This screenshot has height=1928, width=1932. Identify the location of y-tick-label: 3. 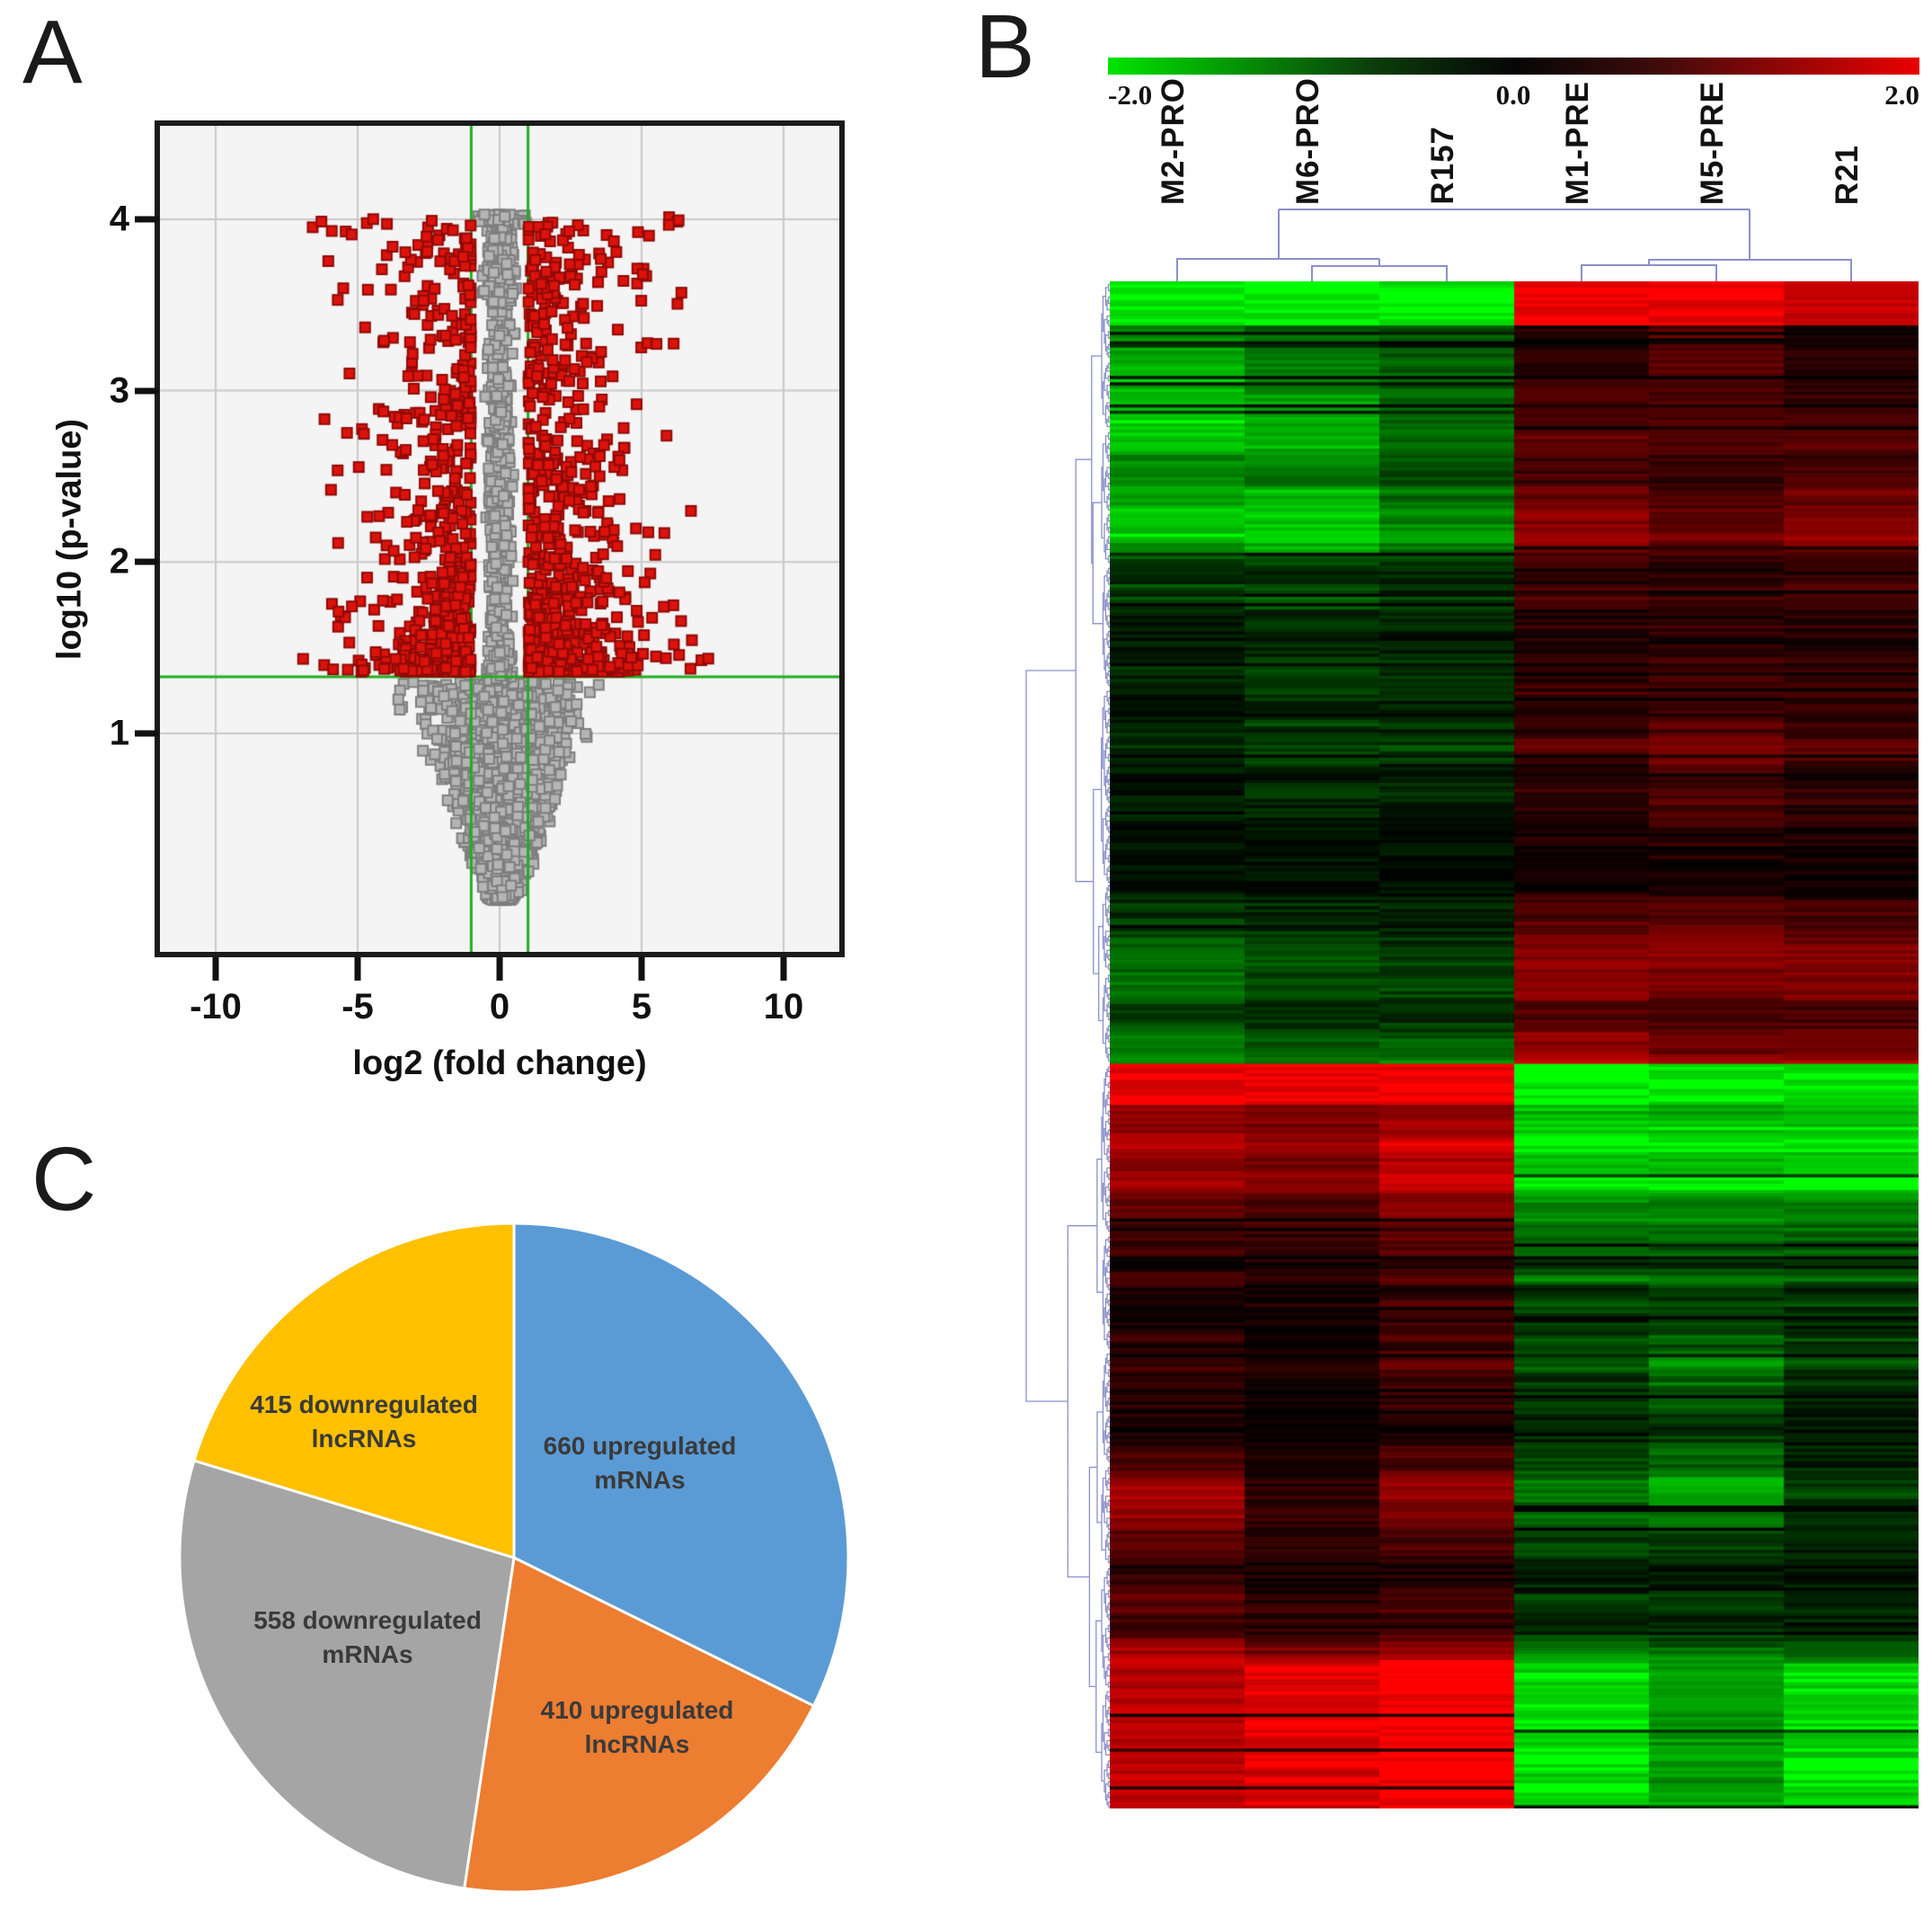
(119, 391).